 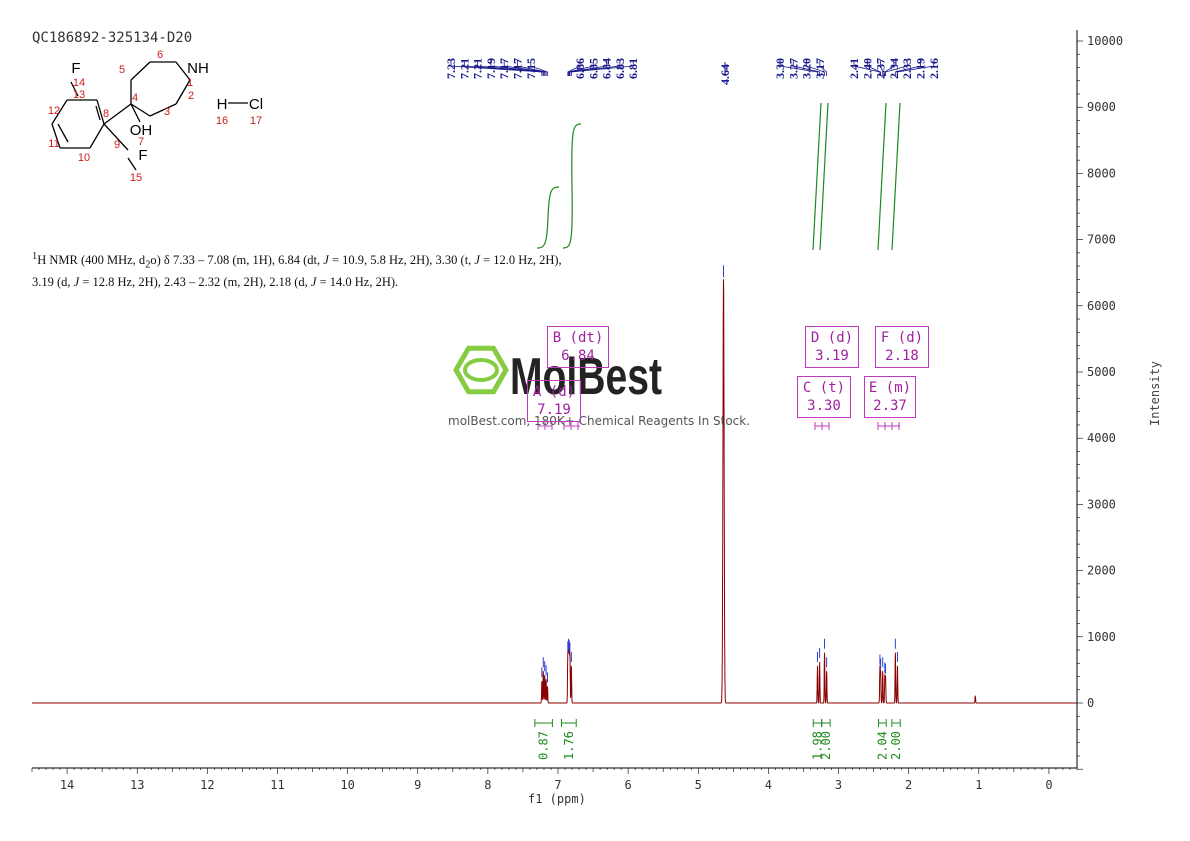 I want to click on atom-number: 5, so click(x=122, y=70).